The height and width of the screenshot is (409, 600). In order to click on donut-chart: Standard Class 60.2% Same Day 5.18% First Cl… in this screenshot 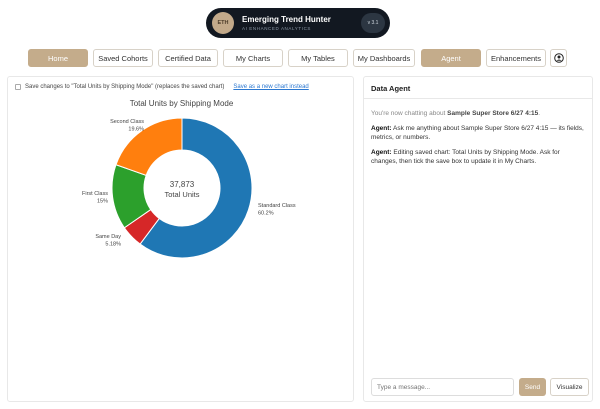, I will do `click(189, 188)`.